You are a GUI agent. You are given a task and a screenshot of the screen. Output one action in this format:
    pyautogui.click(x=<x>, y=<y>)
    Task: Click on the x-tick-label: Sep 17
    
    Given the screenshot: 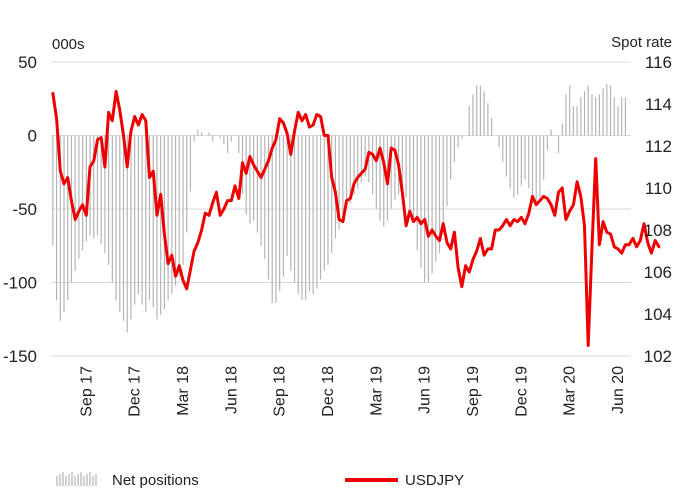 What is the action you would take?
    pyautogui.click(x=86, y=391)
    